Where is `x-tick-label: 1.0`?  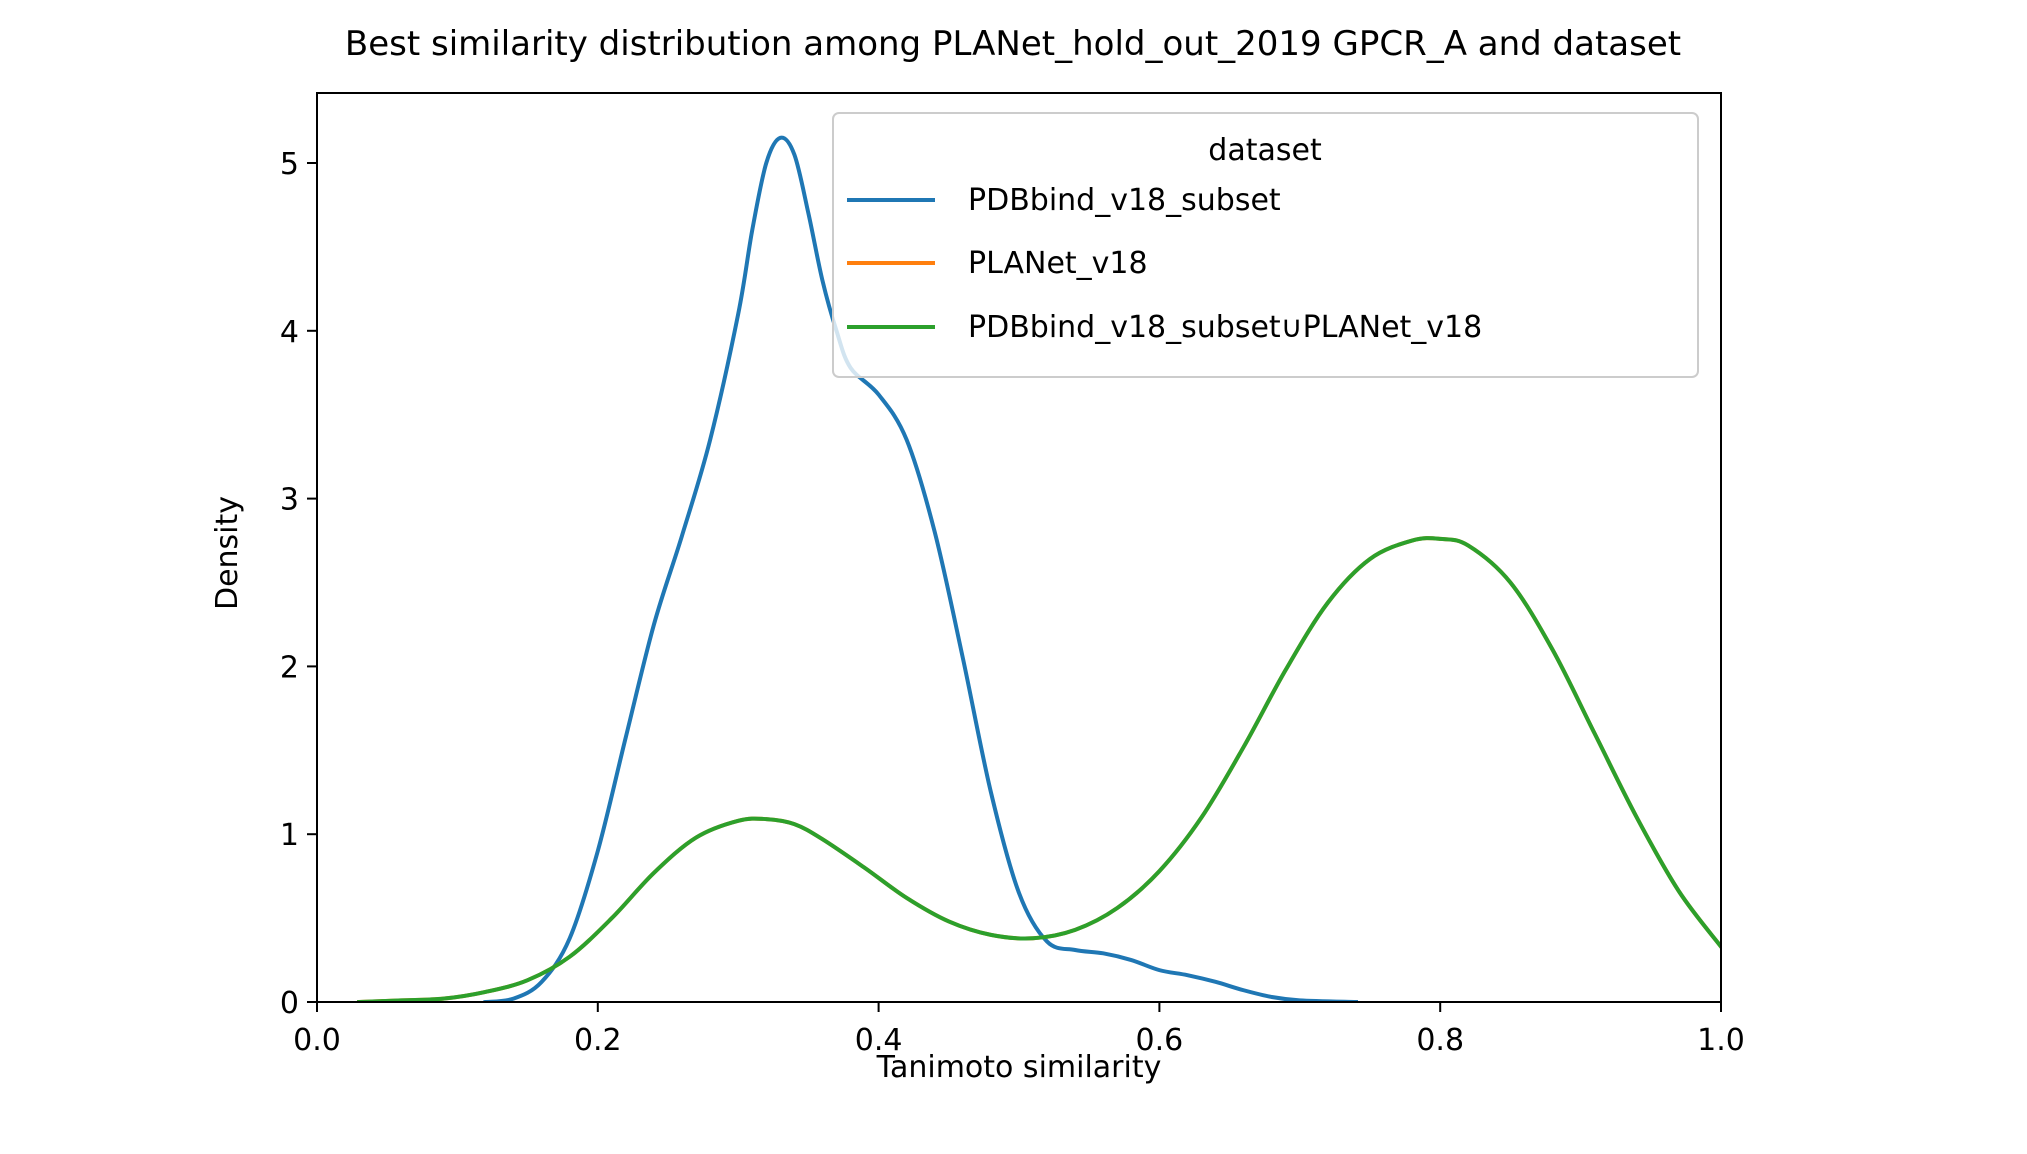 x-tick-label: 1.0 is located at coordinates (1721, 1040).